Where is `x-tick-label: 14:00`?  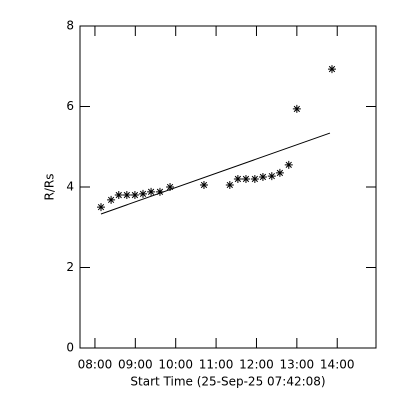
x-tick-label: 14:00 is located at coordinates (337, 365).